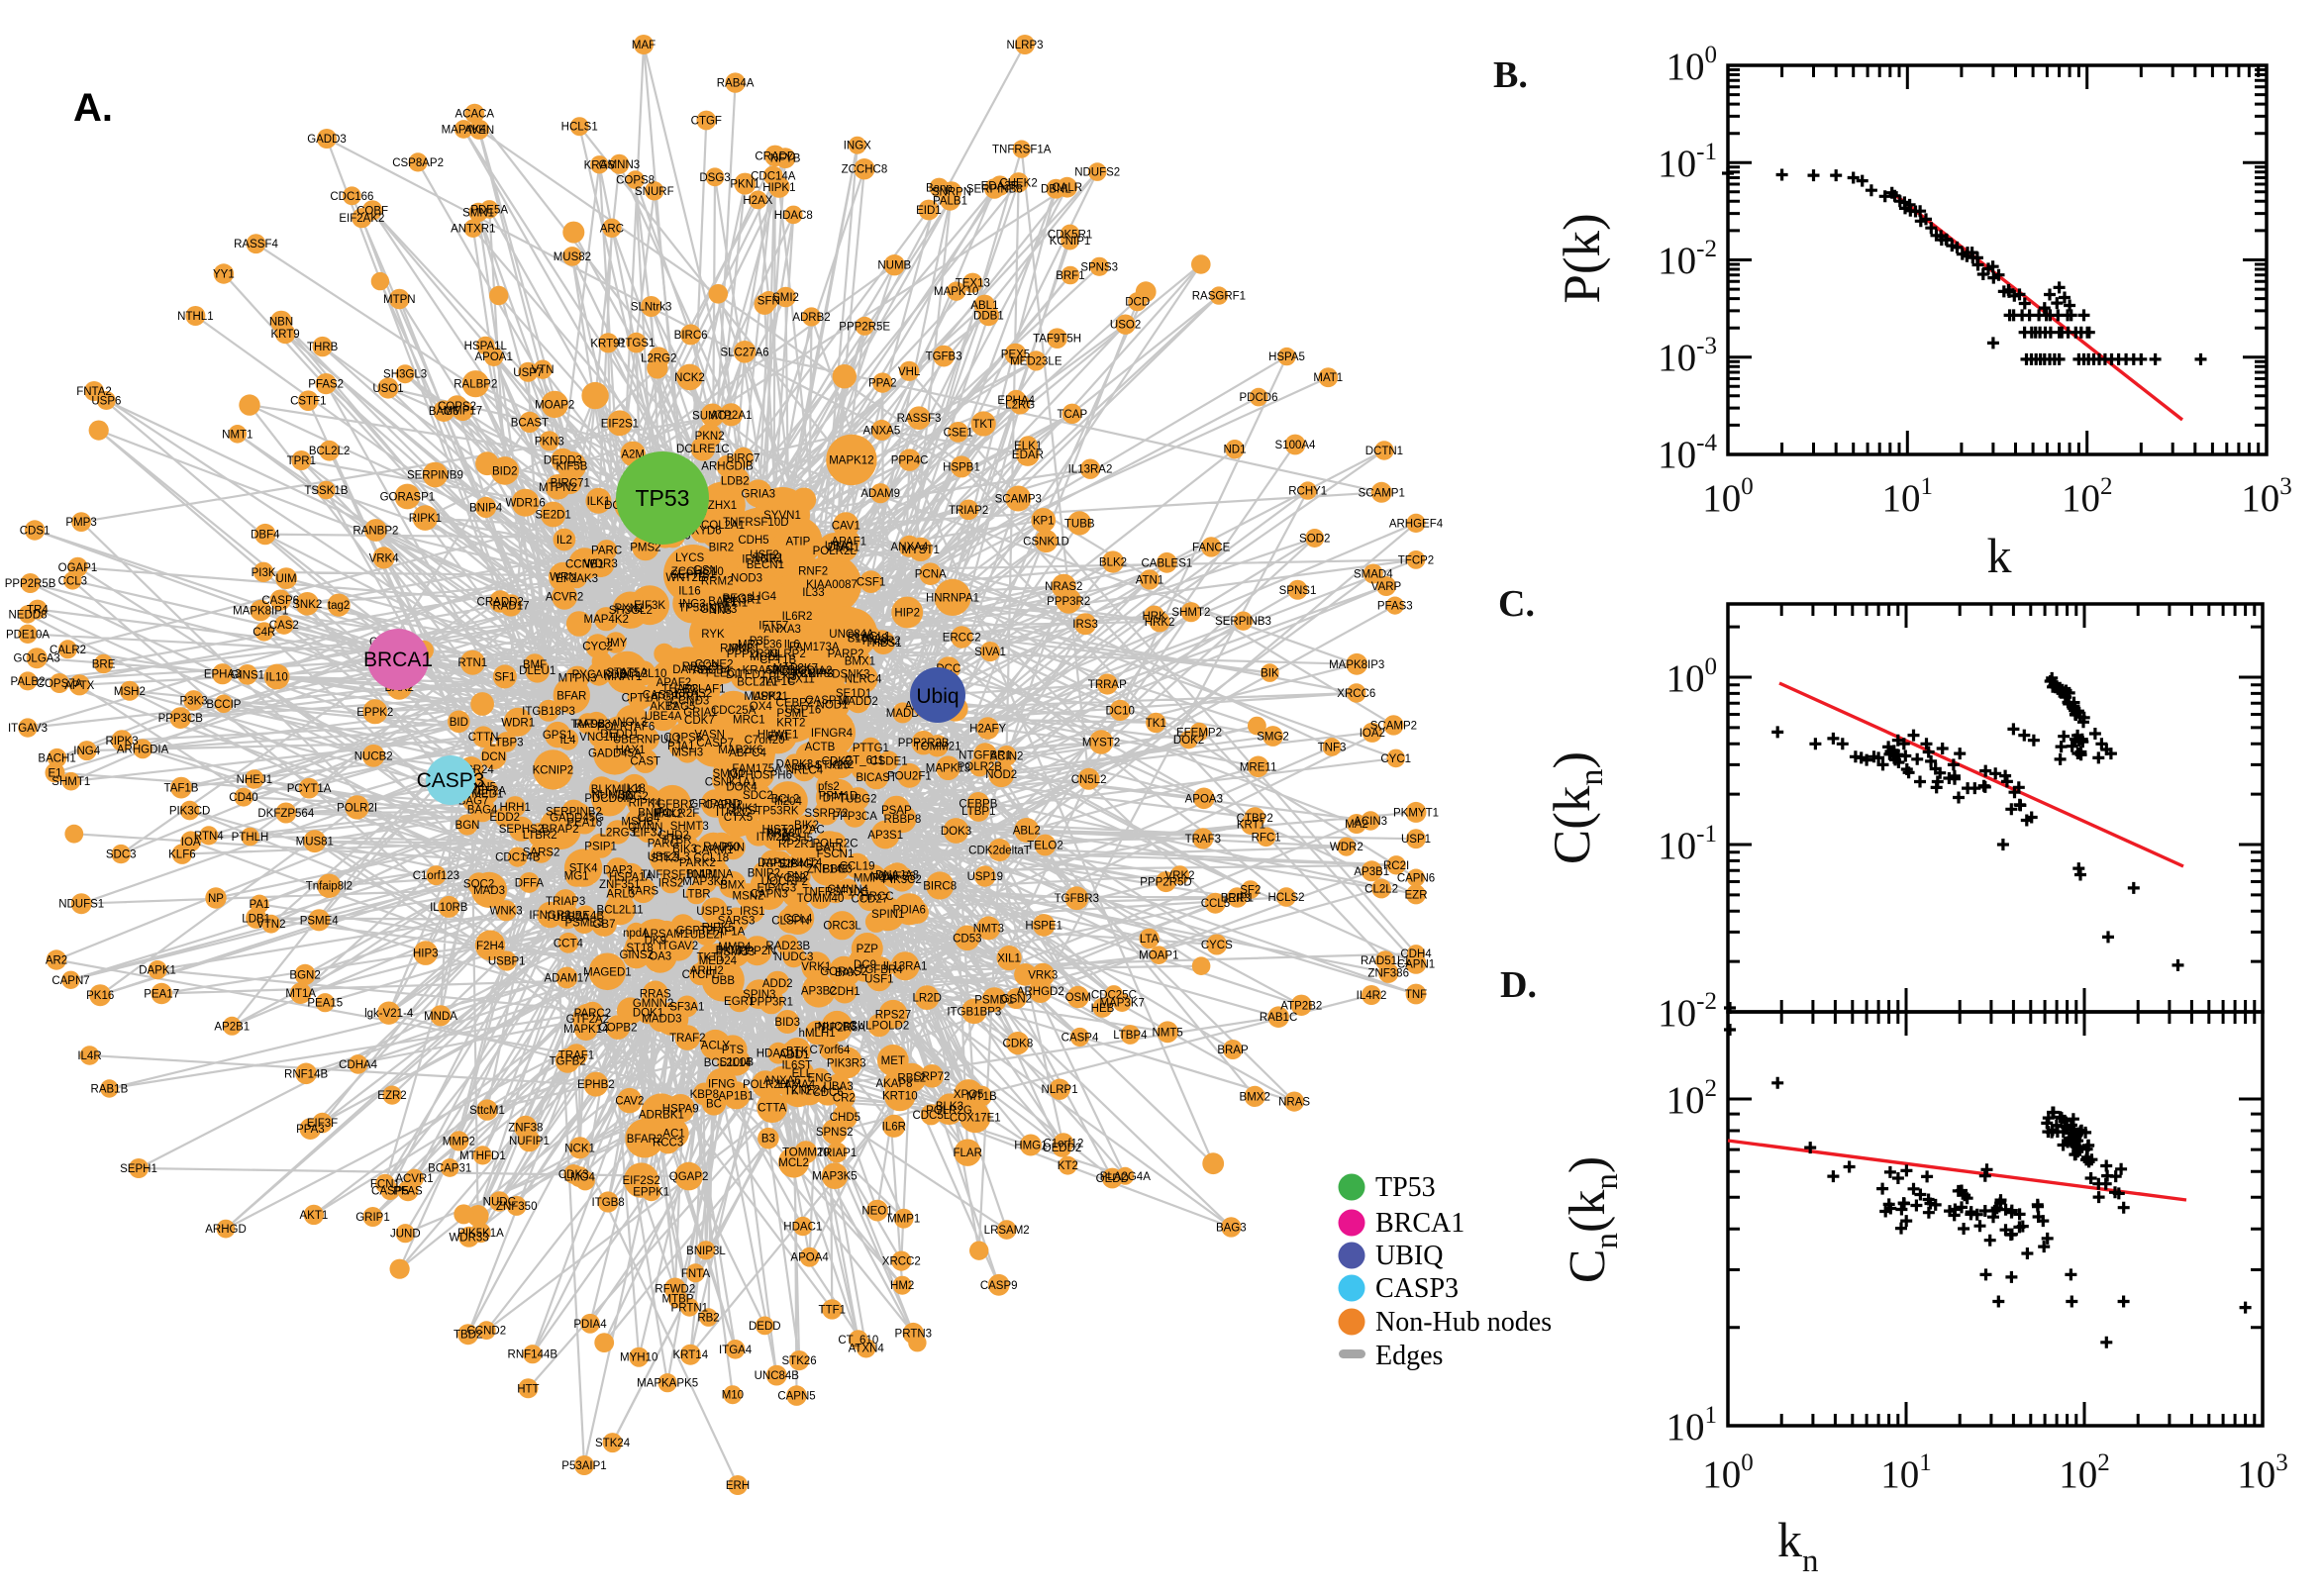  What do you see at coordinates (689, 1177) in the screenshot?
I see `svg-text: QGAP2` at bounding box center [689, 1177].